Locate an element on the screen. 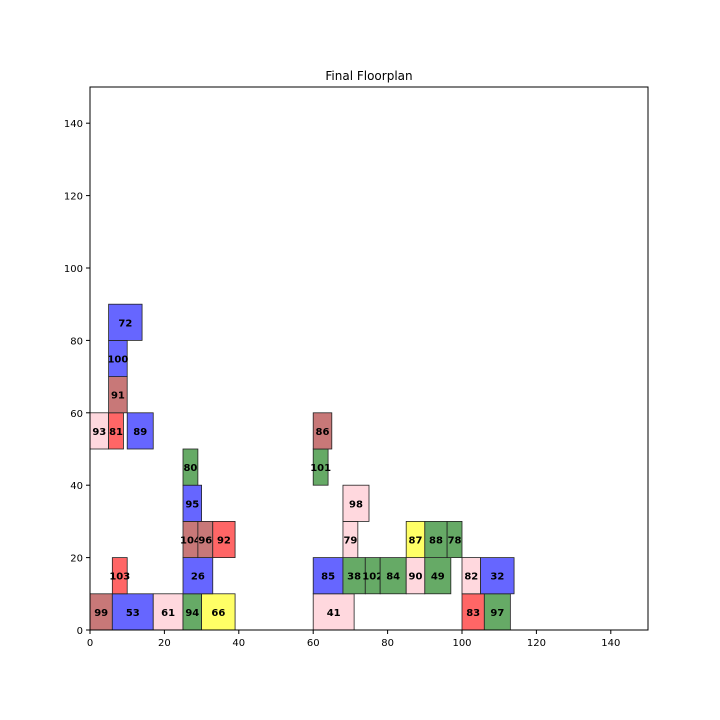  block-99: 99 is located at coordinates (101, 612).